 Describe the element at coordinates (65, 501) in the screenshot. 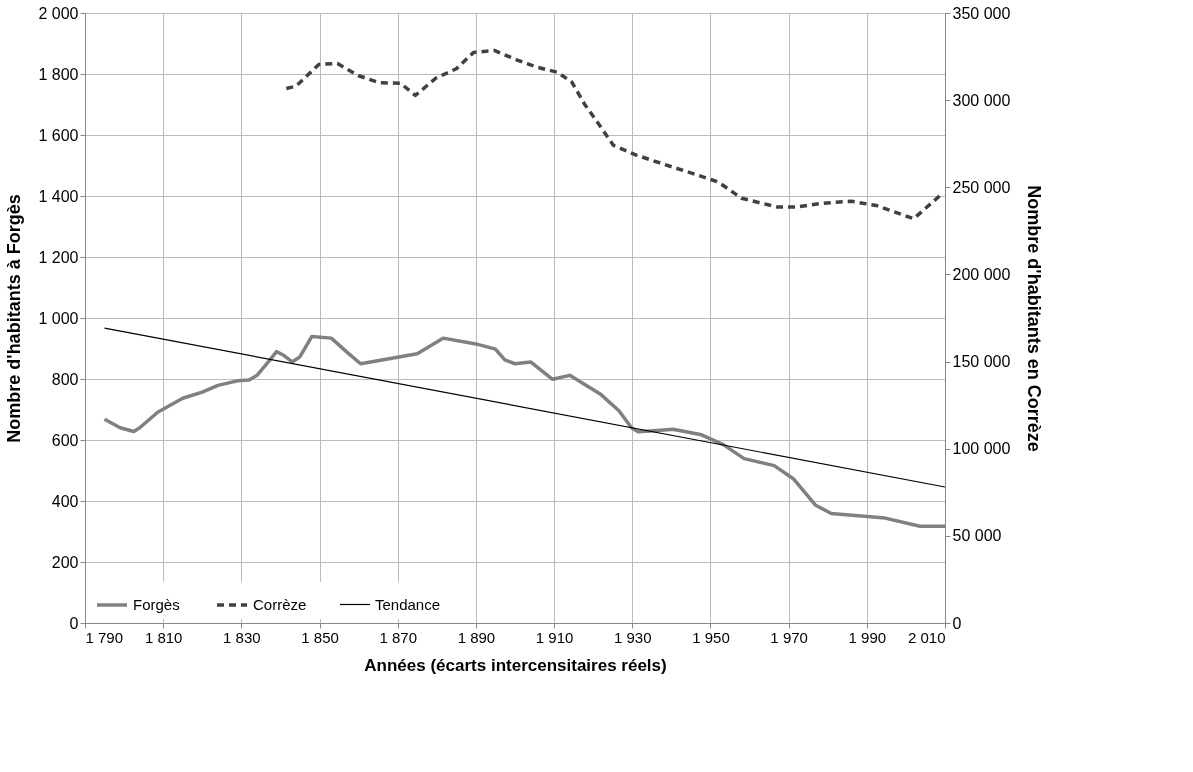

I see `y-tick-label: 400` at that location.